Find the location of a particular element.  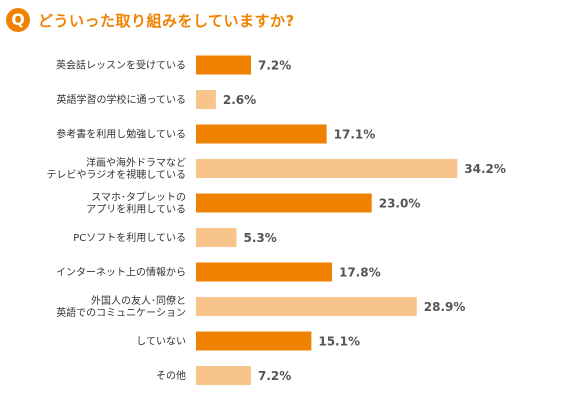

category-label-8: 外国人の友人･同僚と英語でのコミュニケーション is located at coordinates (121, 306).